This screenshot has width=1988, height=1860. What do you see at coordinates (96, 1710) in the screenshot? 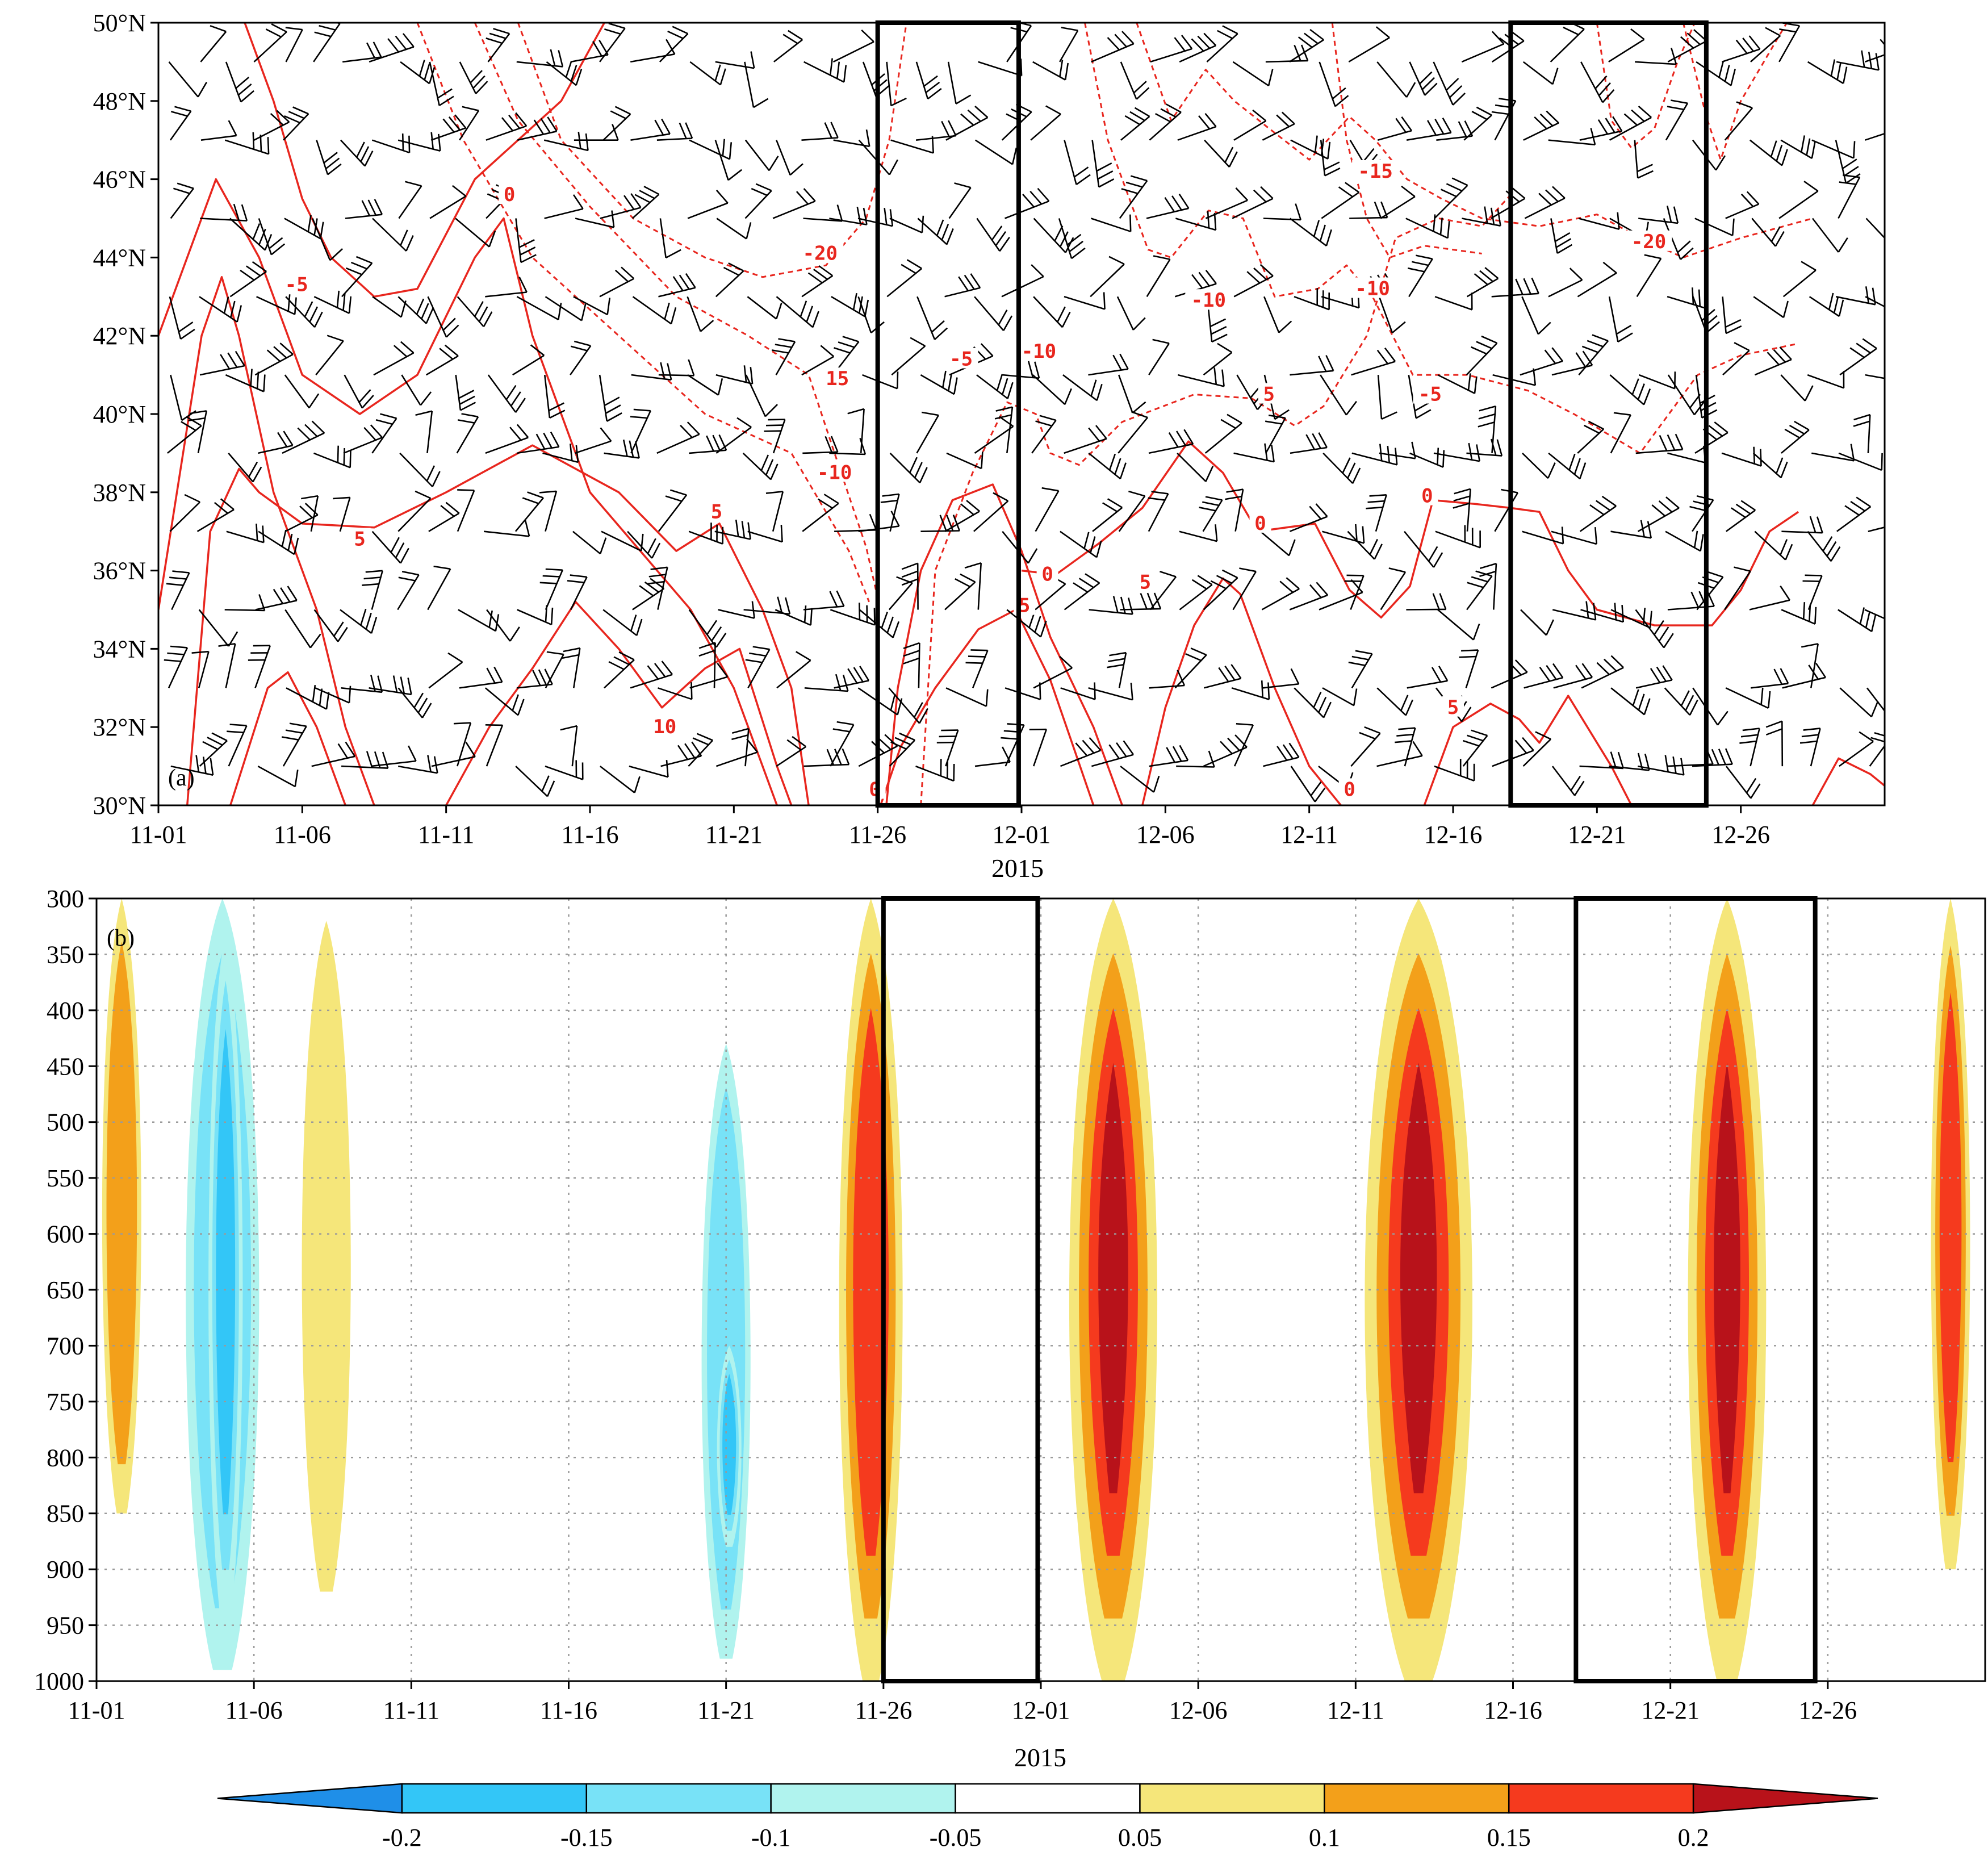
I see `x-tick-label: 11-01` at bounding box center [96, 1710].